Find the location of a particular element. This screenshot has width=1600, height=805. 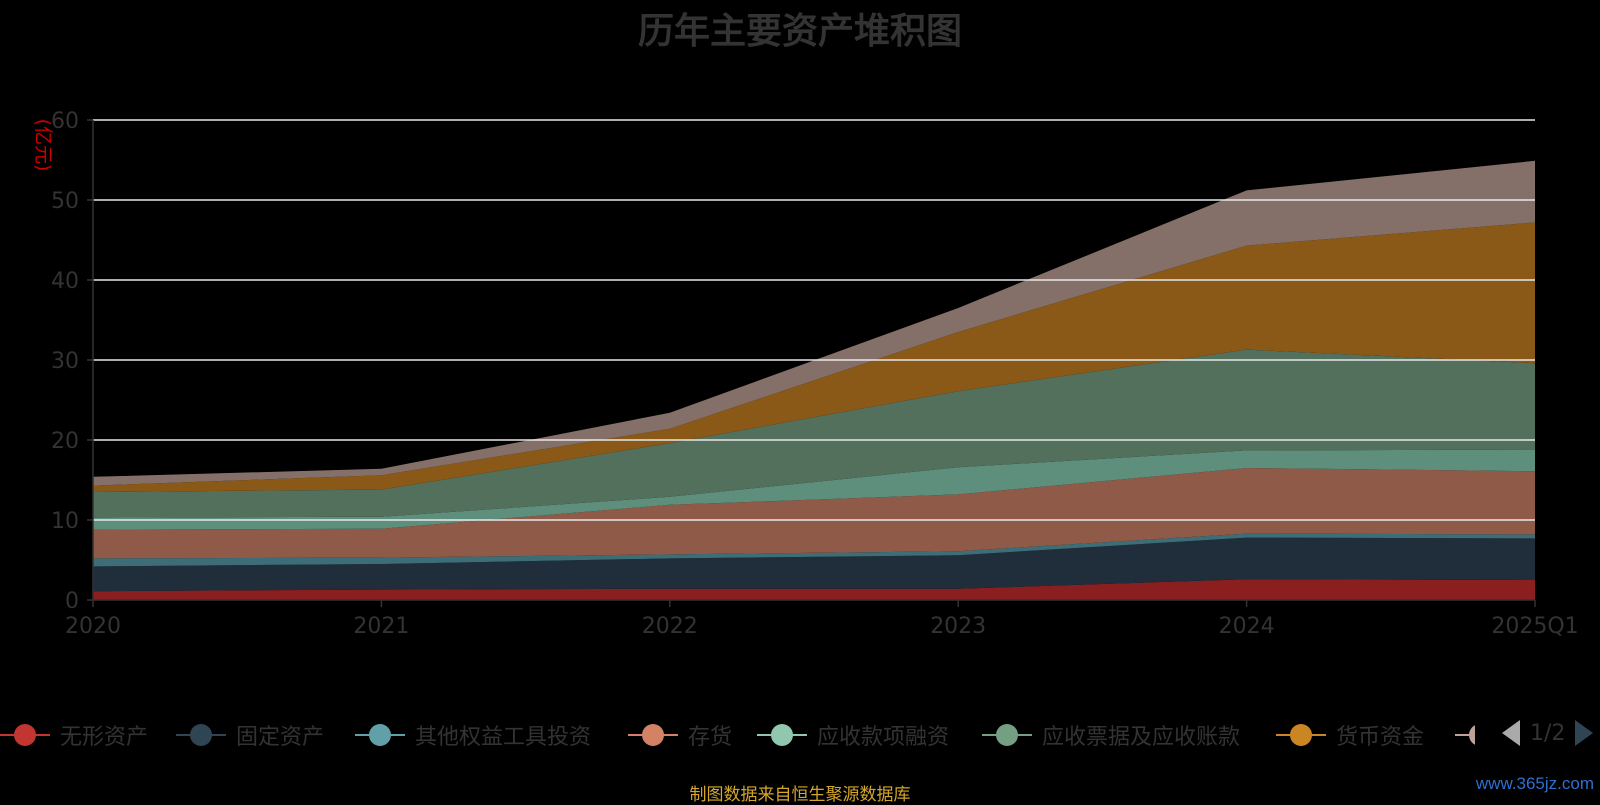

y-tick-label: 10 is located at coordinates (65, 521).